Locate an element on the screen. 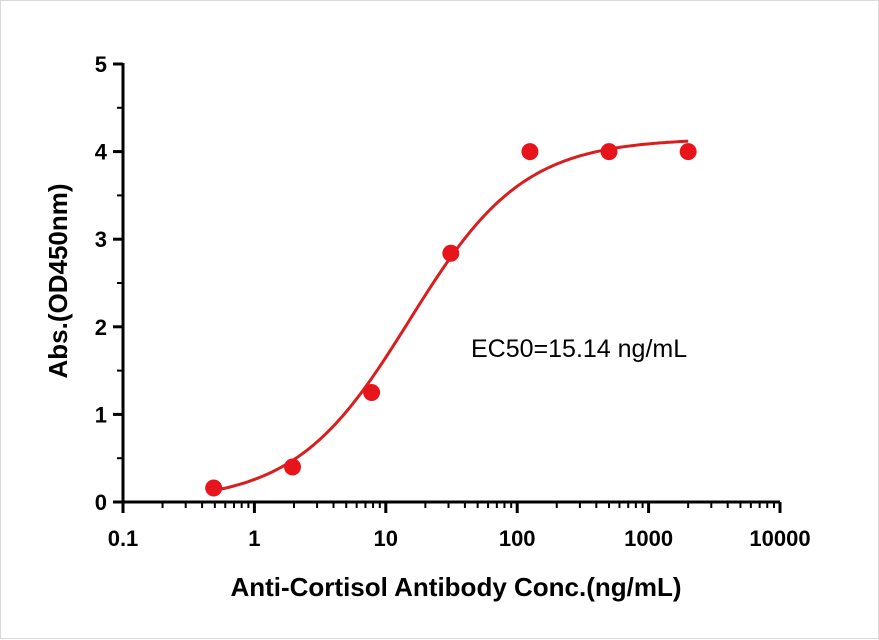  y-tick-label: 0 is located at coordinates (101, 502).